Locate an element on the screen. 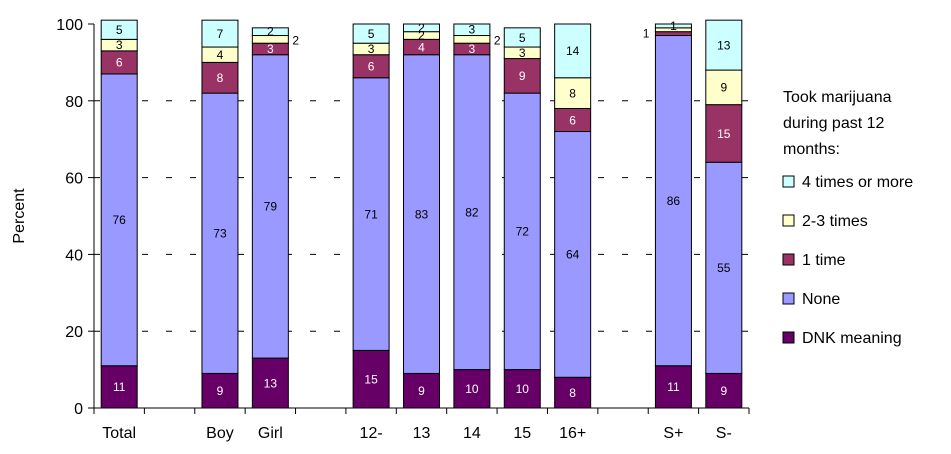 This screenshot has width=951, height=454. legend-label: 4 times or more is located at coordinates (857, 182).